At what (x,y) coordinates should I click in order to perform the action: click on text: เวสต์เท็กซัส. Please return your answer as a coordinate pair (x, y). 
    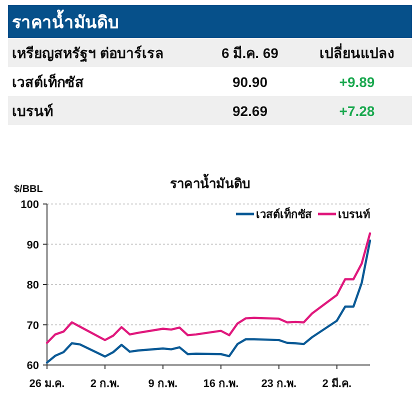
    Looking at the image, I should click on (48, 81).